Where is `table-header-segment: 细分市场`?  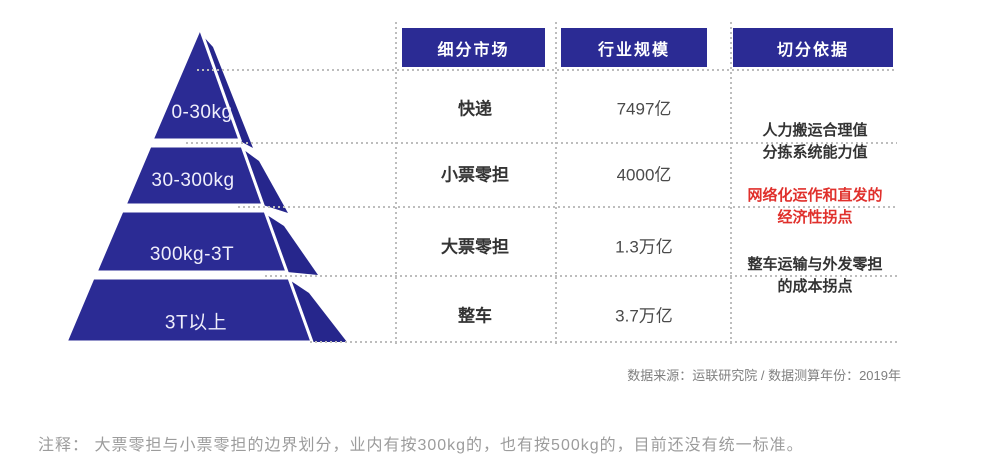 table-header-segment: 细分市场 is located at coordinates (473, 47).